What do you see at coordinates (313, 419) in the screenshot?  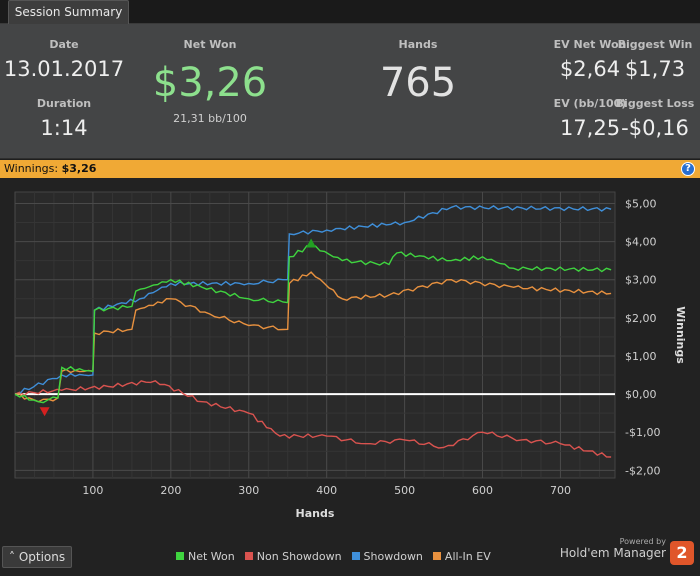 I see `series-line-non-showdown` at bounding box center [313, 419].